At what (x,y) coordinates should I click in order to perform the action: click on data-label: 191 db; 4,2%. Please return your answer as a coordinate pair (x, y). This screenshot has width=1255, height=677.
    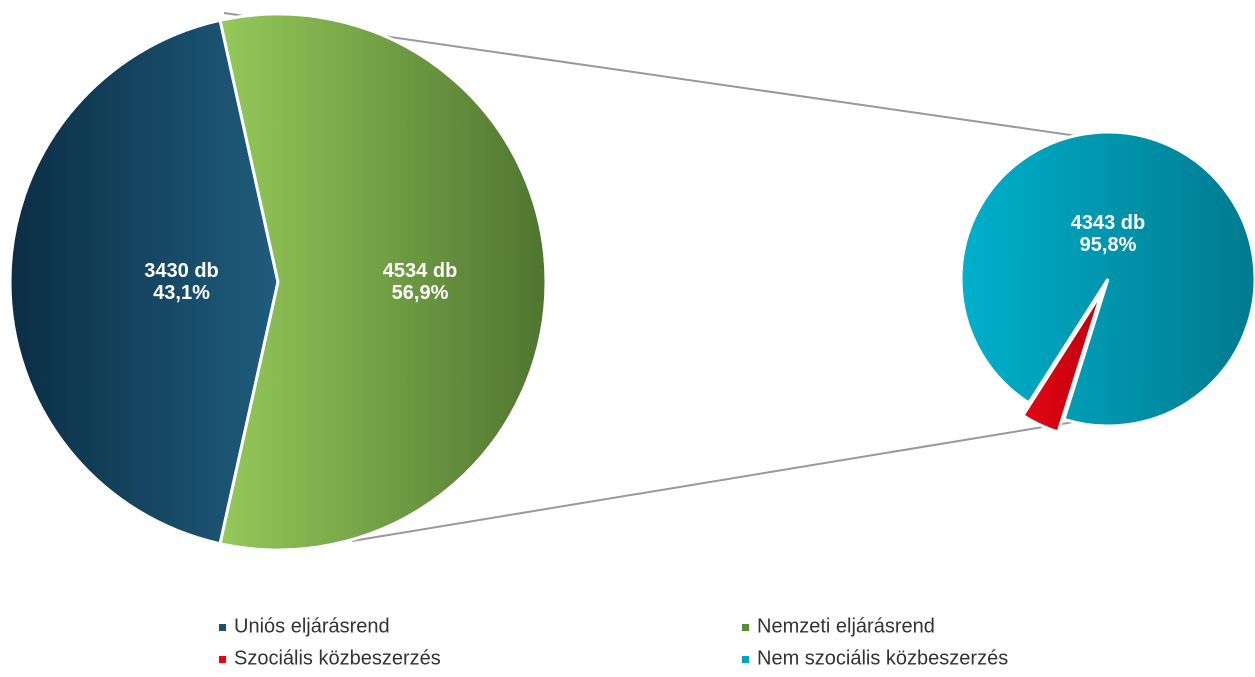
    Looking at the image, I should click on (1075, 495).